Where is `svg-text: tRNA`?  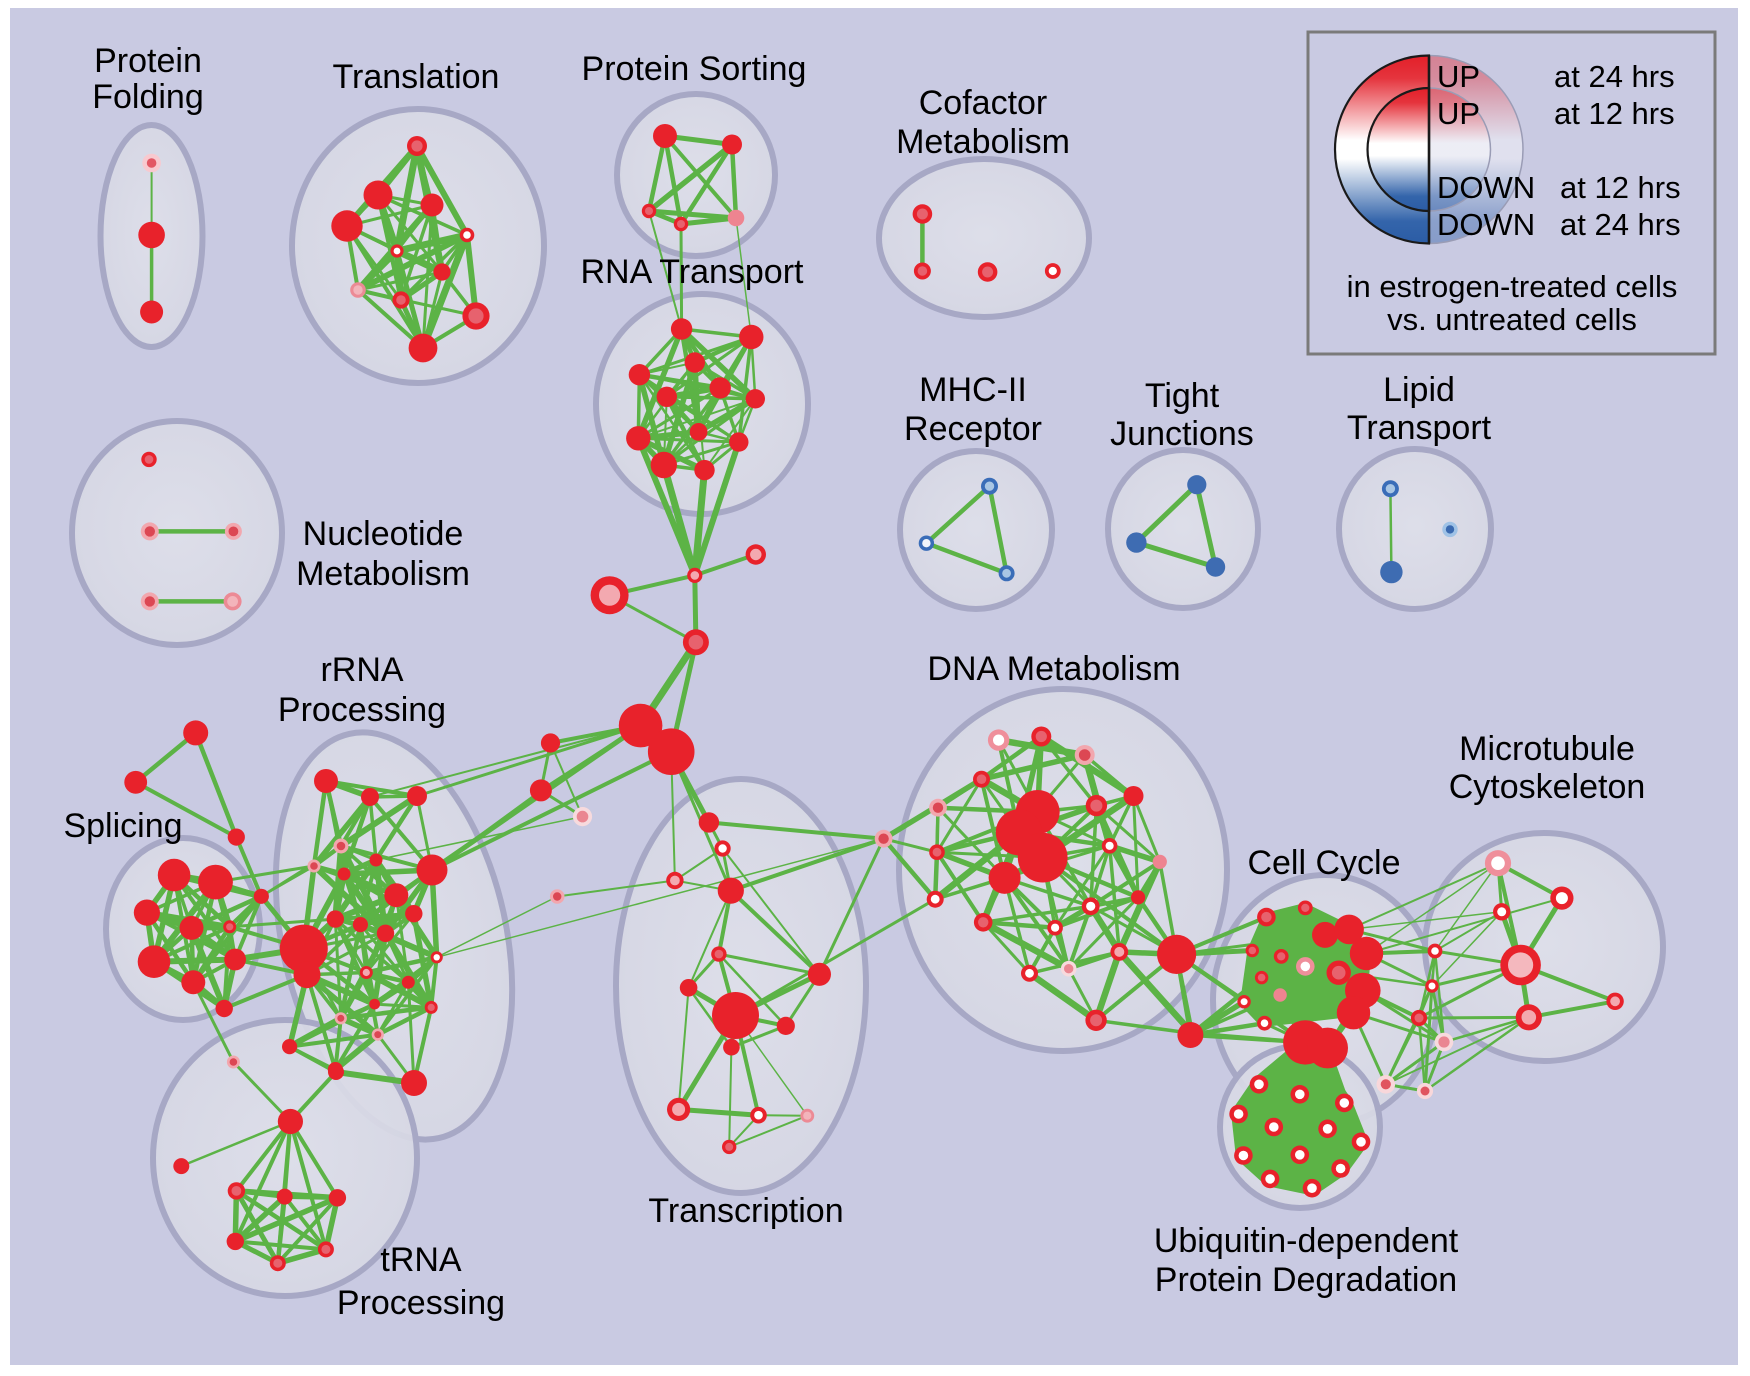
svg-text: tRNA is located at coordinates (421, 1260).